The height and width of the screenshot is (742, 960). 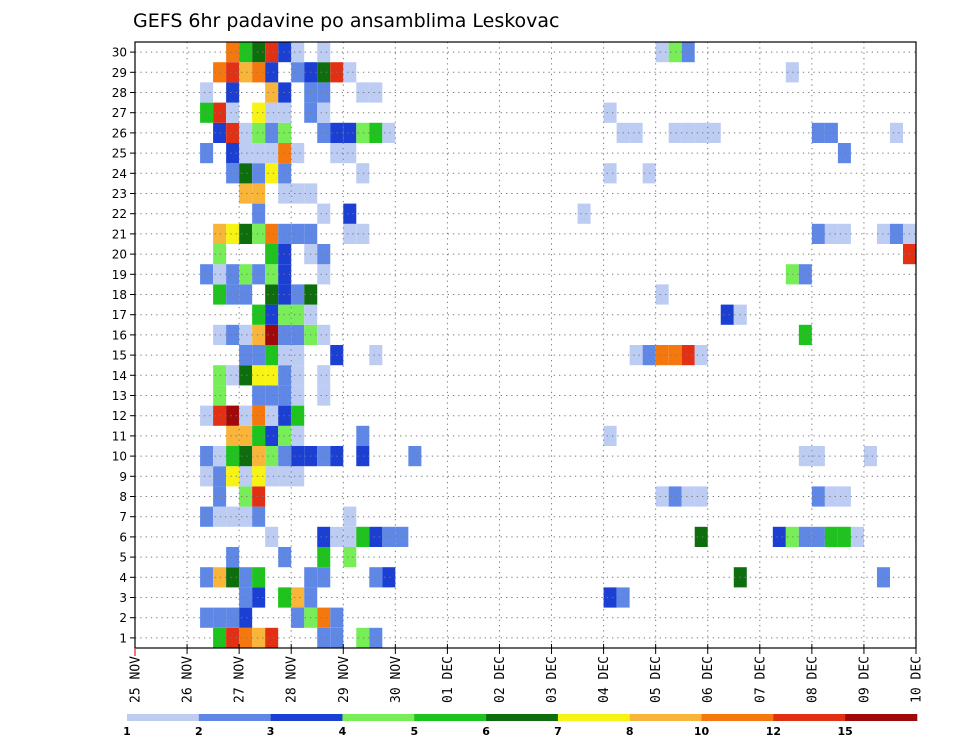 What do you see at coordinates (119, 194) in the screenshot?
I see `y-tick-label: 23` at bounding box center [119, 194].